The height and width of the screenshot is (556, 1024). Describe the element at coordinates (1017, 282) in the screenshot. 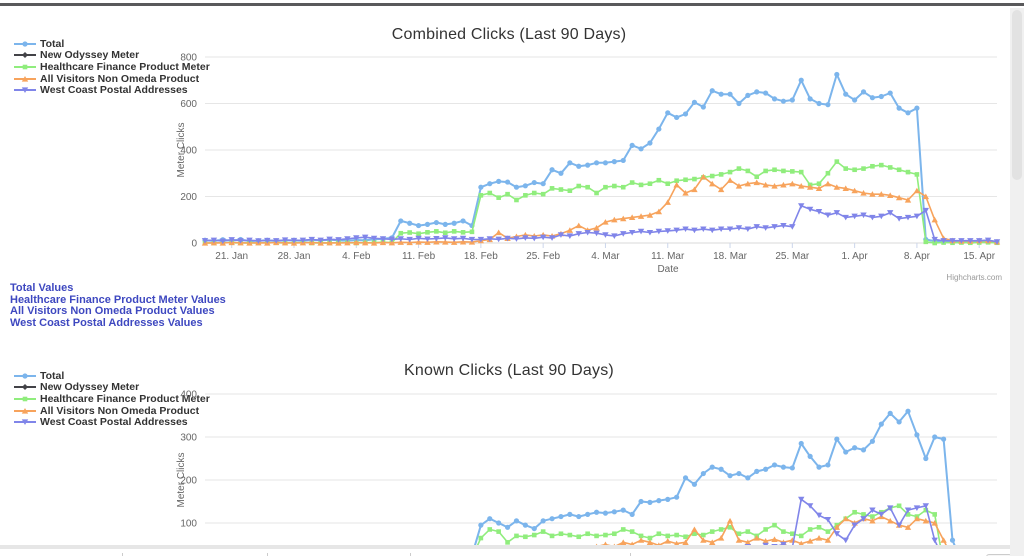

I see `vertical-scrollbar` at that location.